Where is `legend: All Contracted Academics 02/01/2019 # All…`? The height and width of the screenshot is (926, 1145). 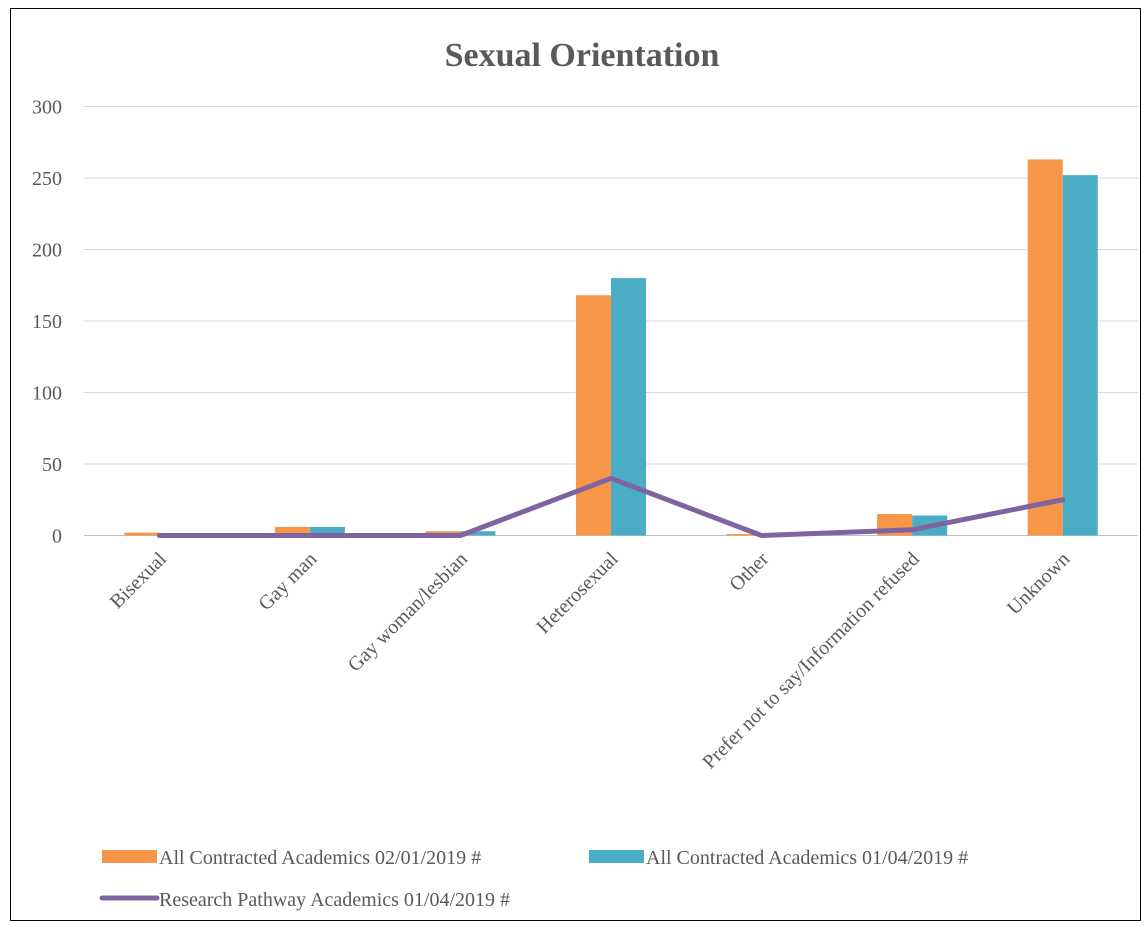
legend: All Contracted Academics 02/01/2019 # All… is located at coordinates (533, 879).